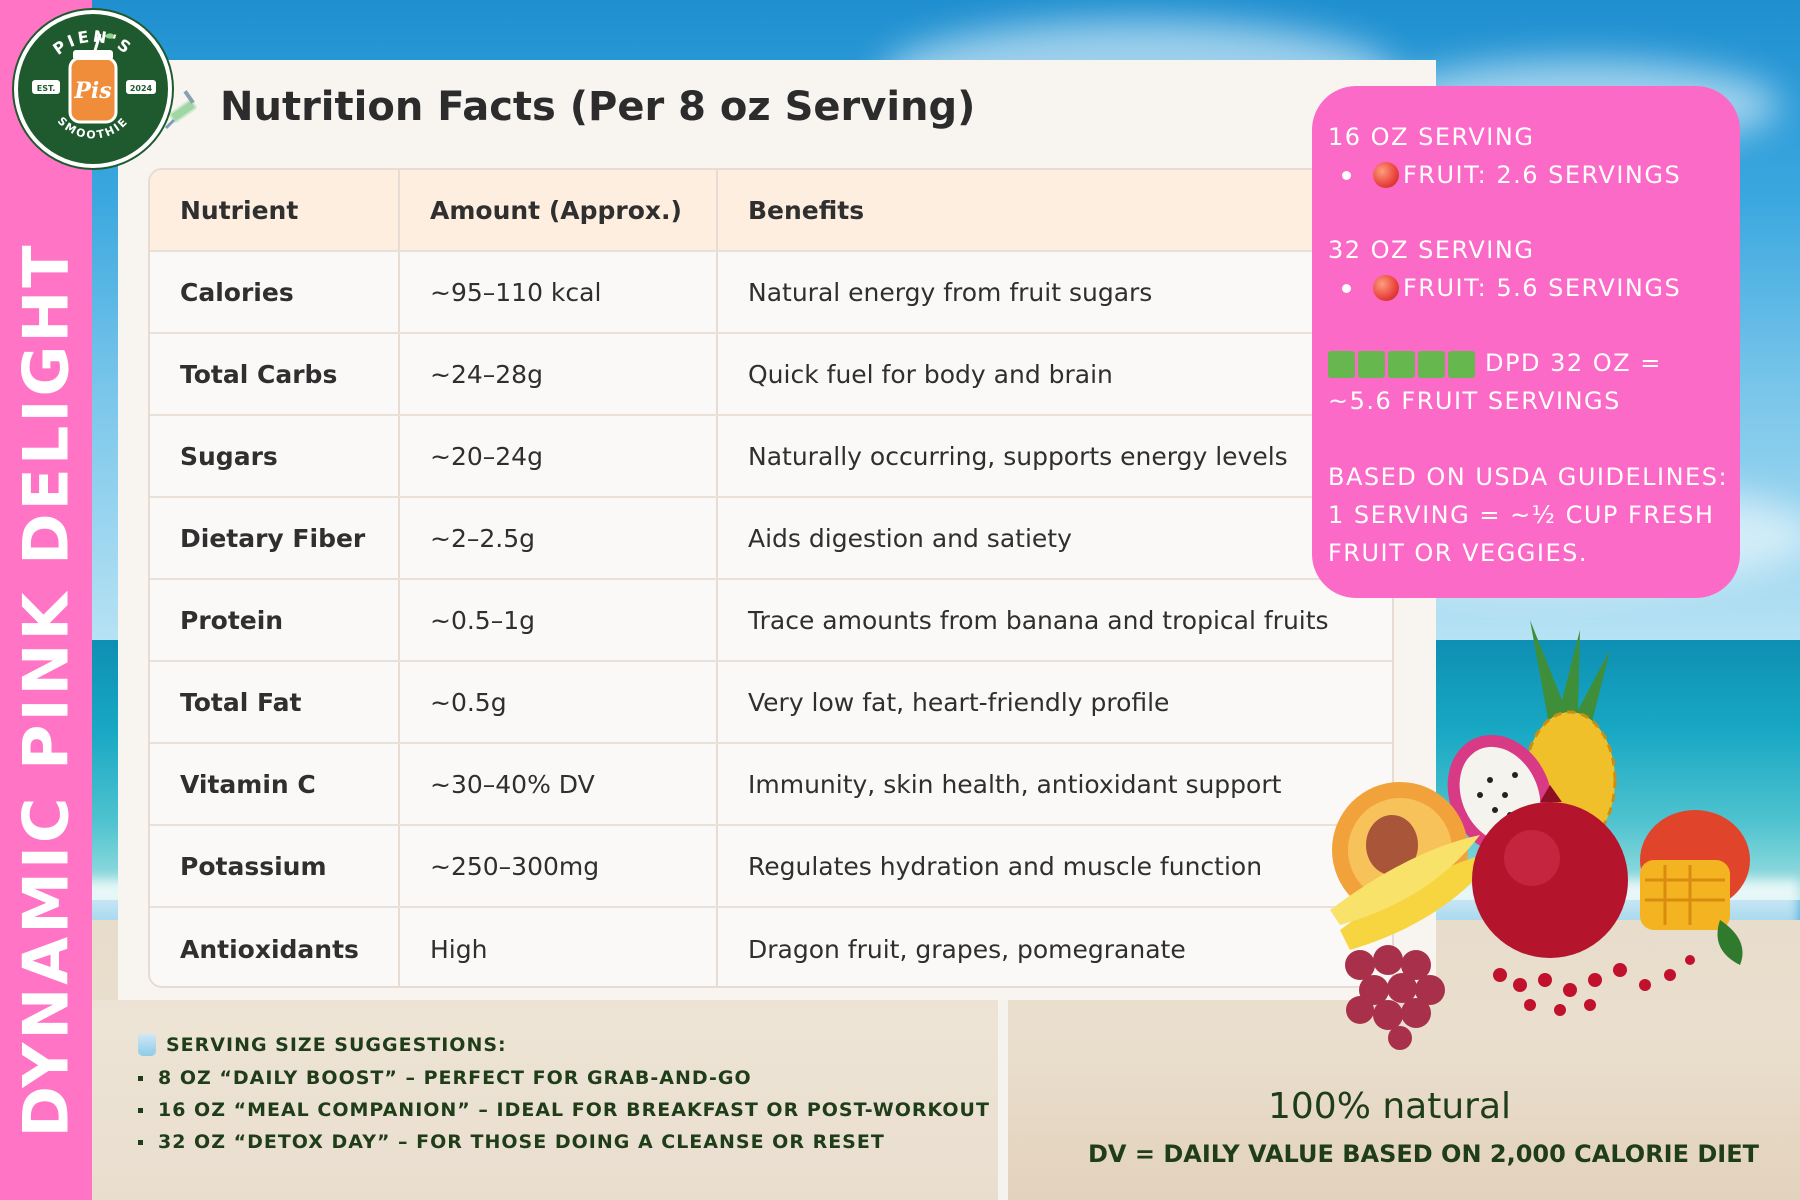 Image resolution: width=1800 pixels, height=1200 pixels. Describe the element at coordinates (275, 456) in the screenshot. I see `nutrient-name: Sugars` at that location.